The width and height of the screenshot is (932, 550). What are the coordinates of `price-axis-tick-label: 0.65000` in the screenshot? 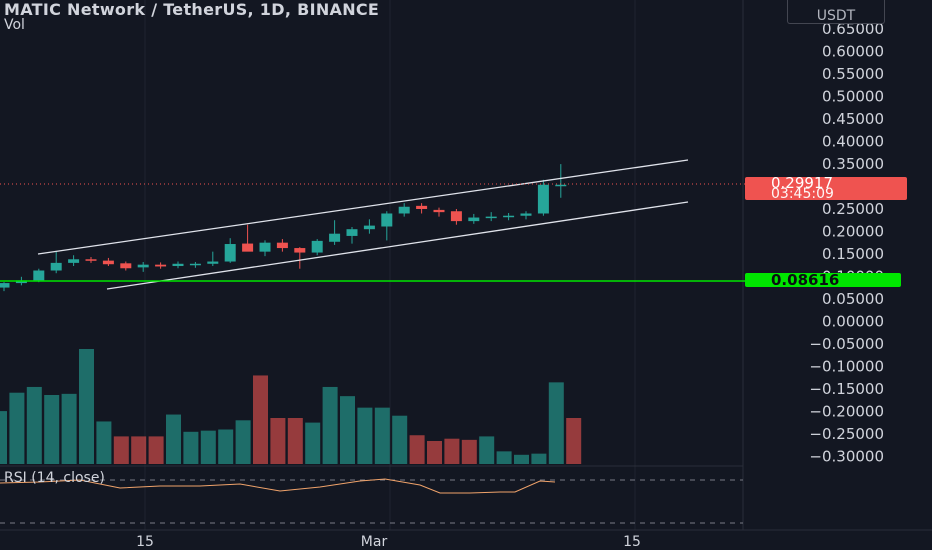 It's located at (853, 29).